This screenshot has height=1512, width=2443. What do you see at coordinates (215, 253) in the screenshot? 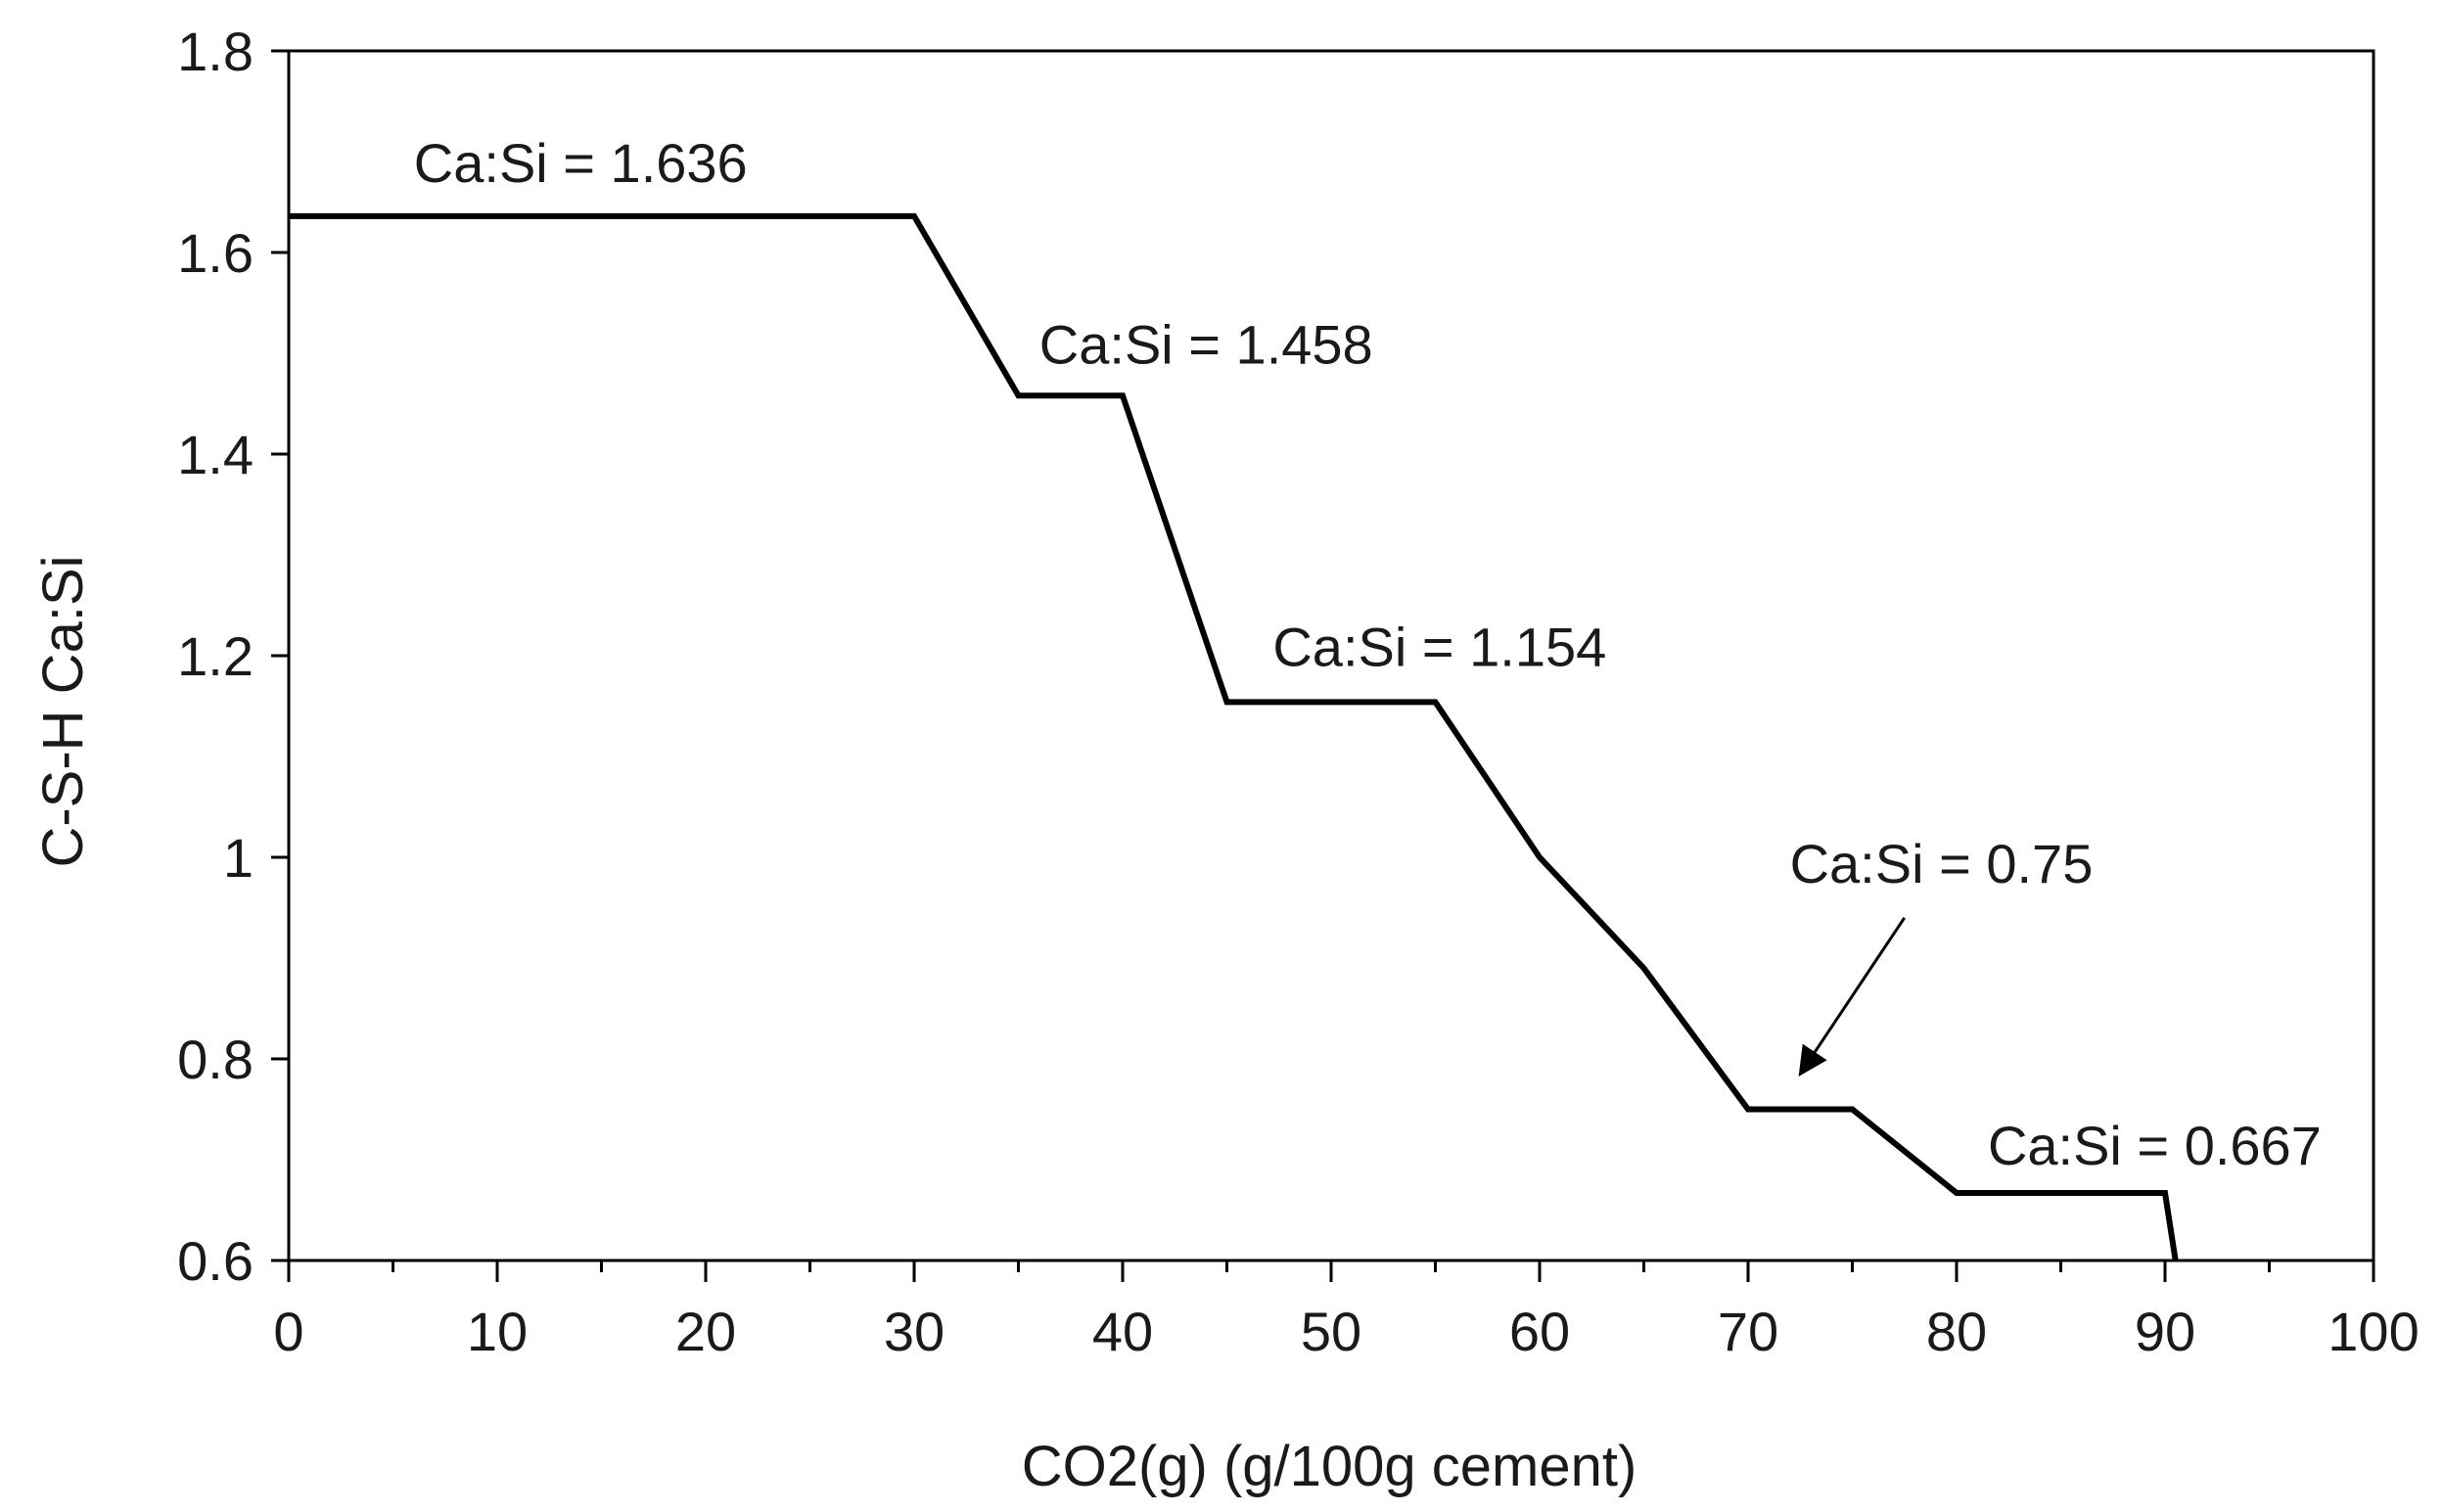
I see `y-tick-label: 1.6` at bounding box center [215, 253].